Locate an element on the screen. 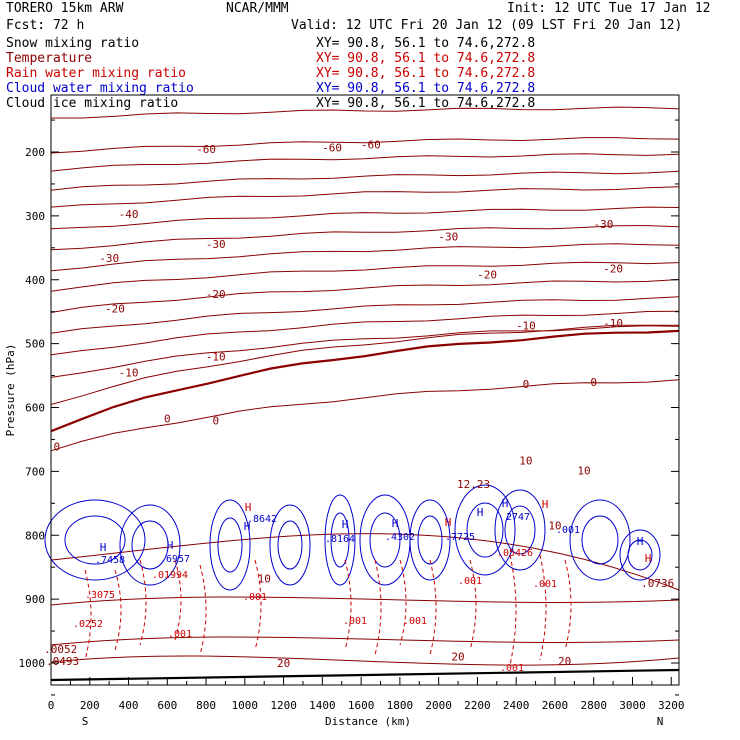 This screenshot has width=740, height=740. y-axis-title: Pressure (hPa) is located at coordinates (10, 390).